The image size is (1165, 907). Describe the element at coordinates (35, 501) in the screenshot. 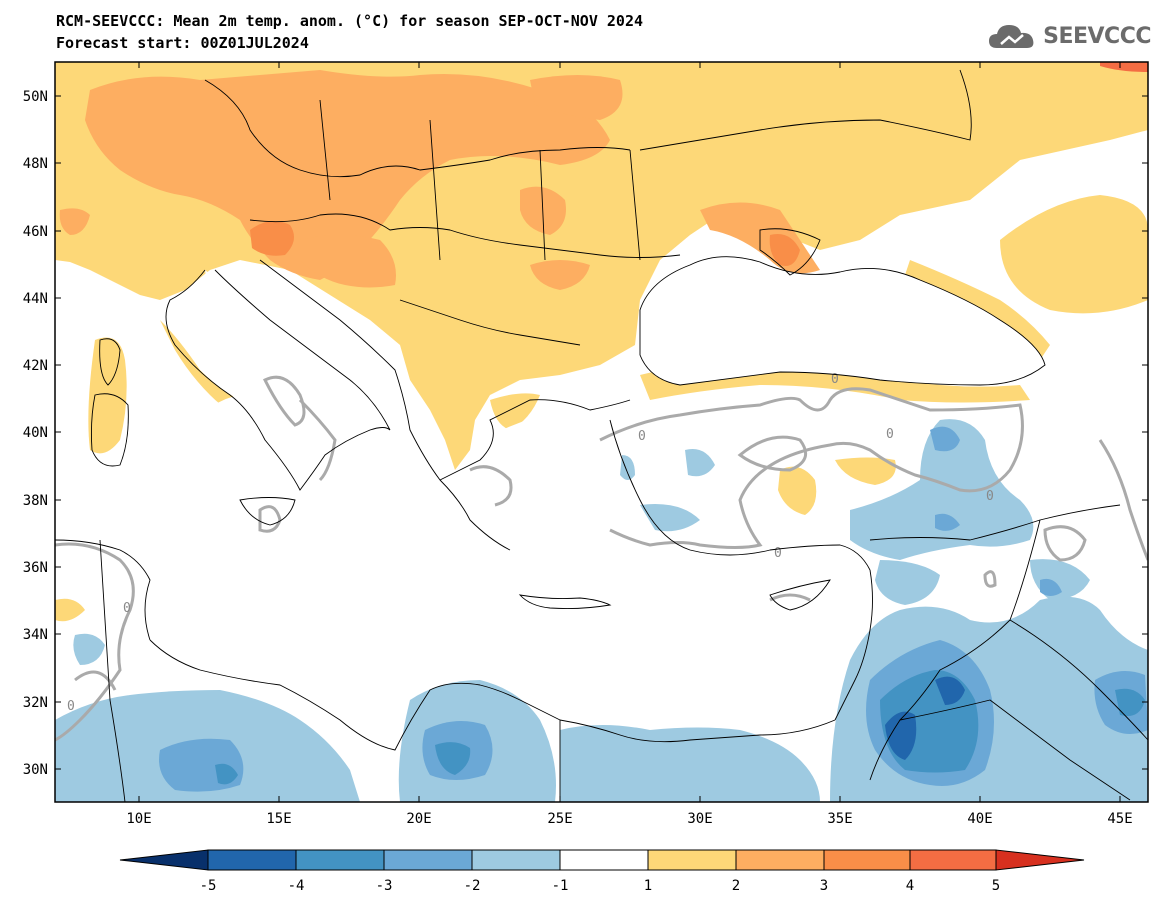

I see `lat-label: 38N` at that location.